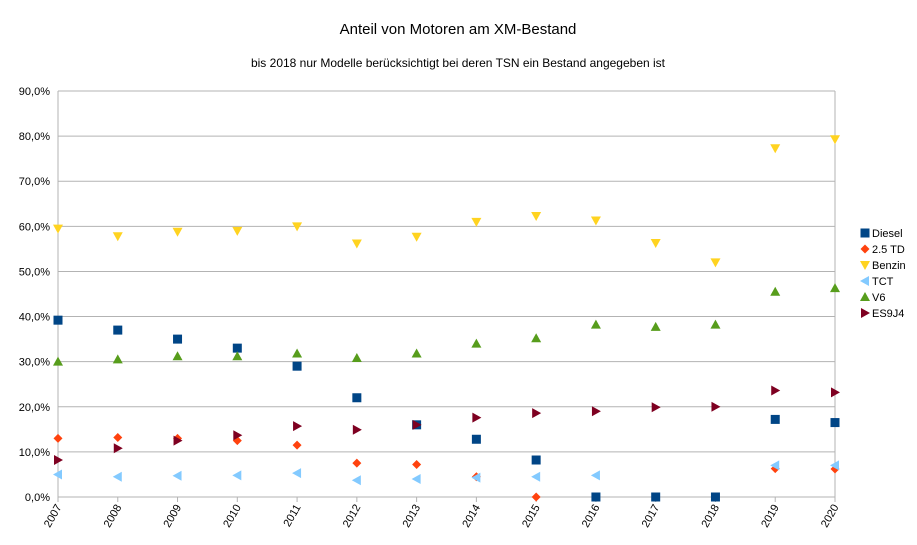 The height and width of the screenshot is (545, 917). Describe the element at coordinates (865, 313) in the screenshot. I see `legend-marker-es9j4` at that location.